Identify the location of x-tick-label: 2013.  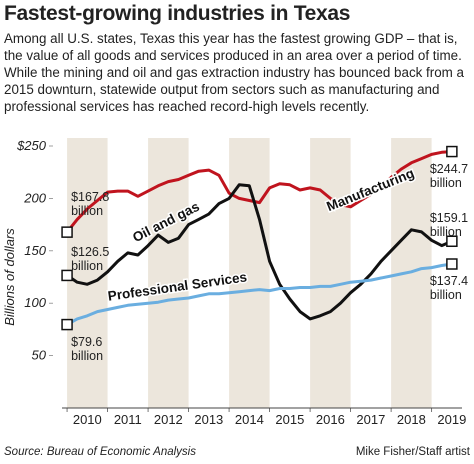
(208, 419).